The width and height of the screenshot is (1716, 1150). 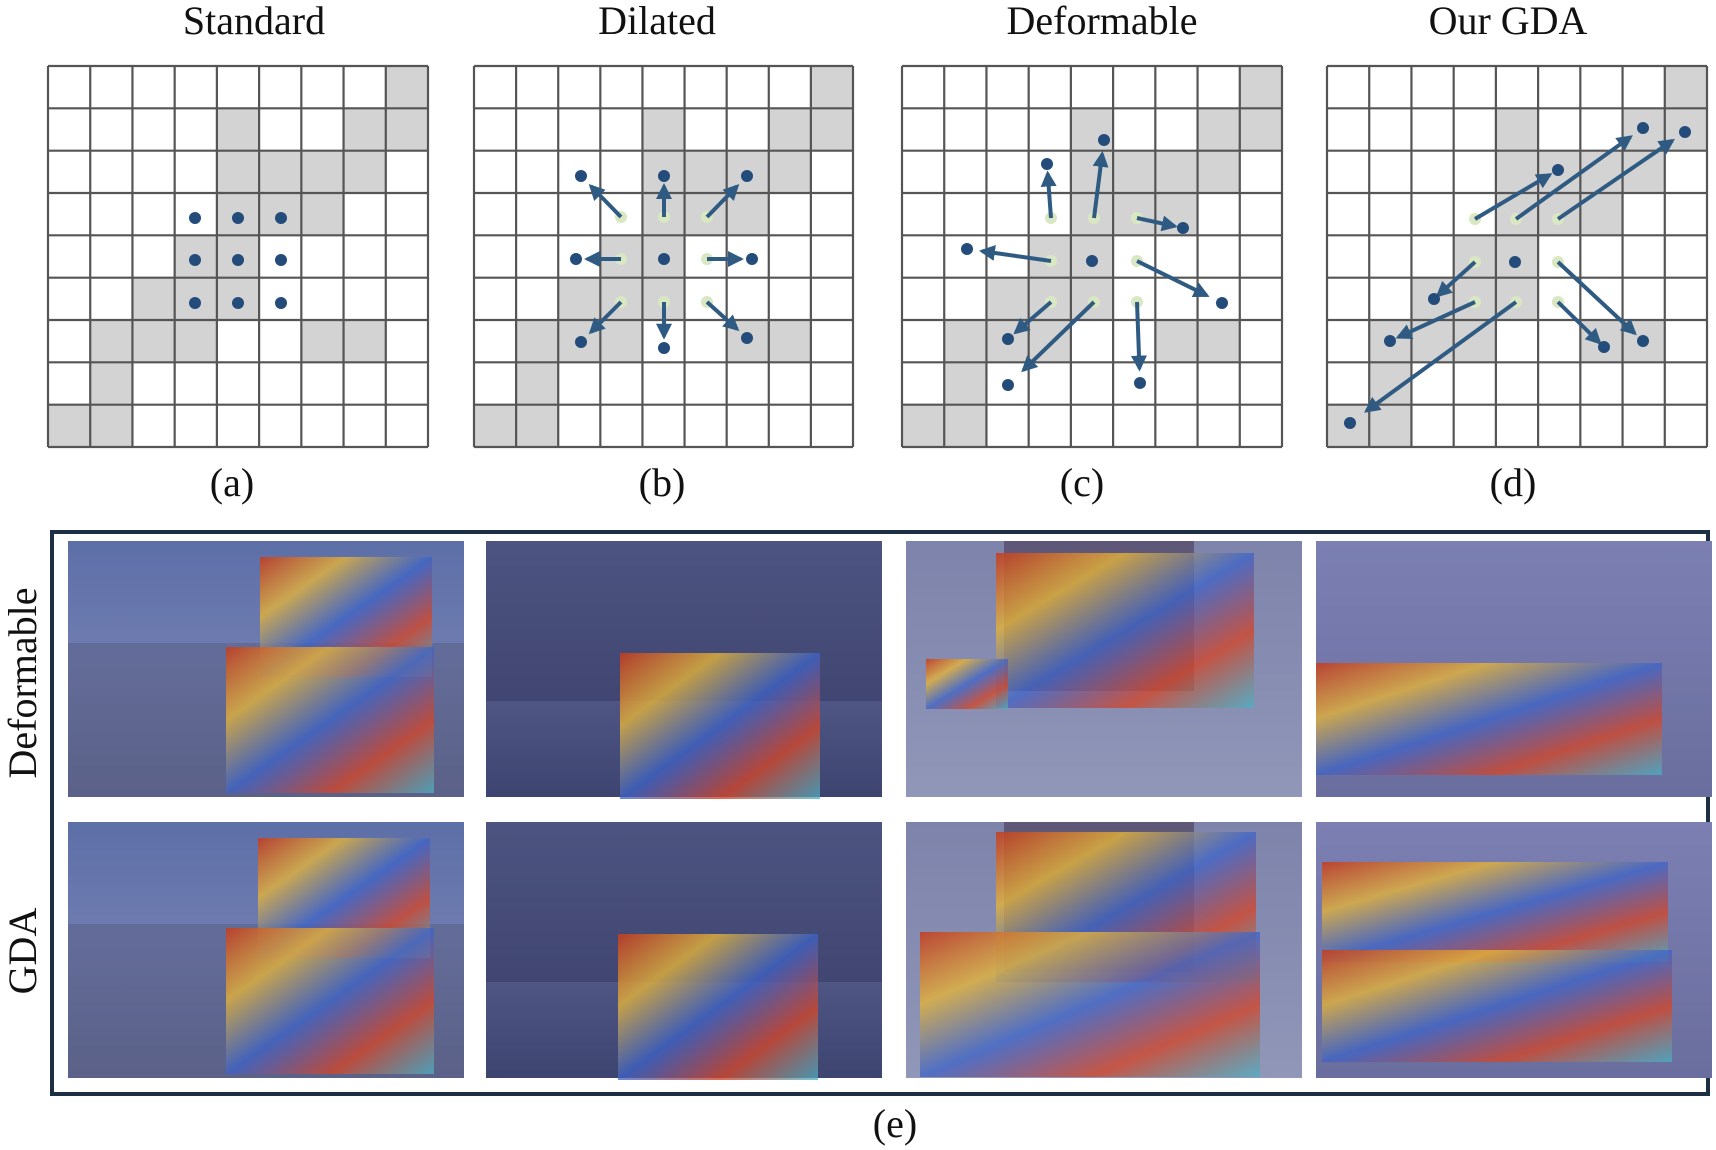 I want to click on panel-label-d: (d), so click(x=1513, y=482).